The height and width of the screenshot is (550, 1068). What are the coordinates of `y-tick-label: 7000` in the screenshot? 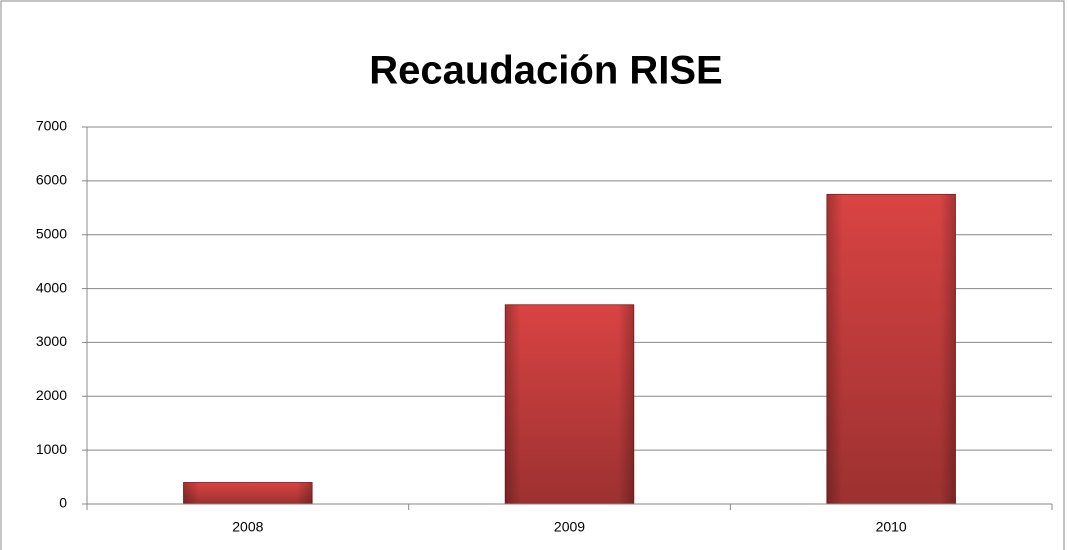 It's located at (51, 126).